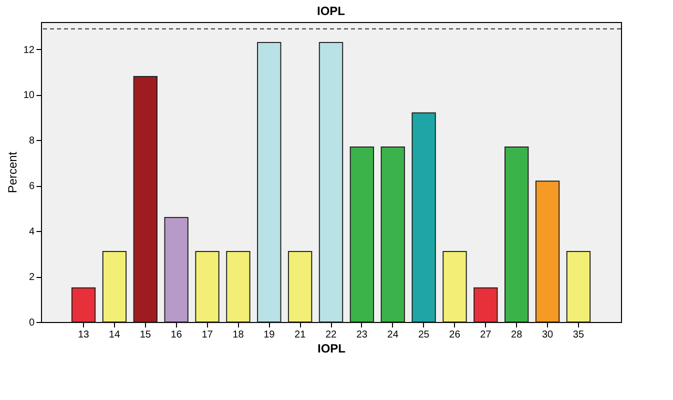 This screenshot has width=673, height=400. Describe the element at coordinates (424, 335) in the screenshot. I see `x-tick-label: 25` at that location.